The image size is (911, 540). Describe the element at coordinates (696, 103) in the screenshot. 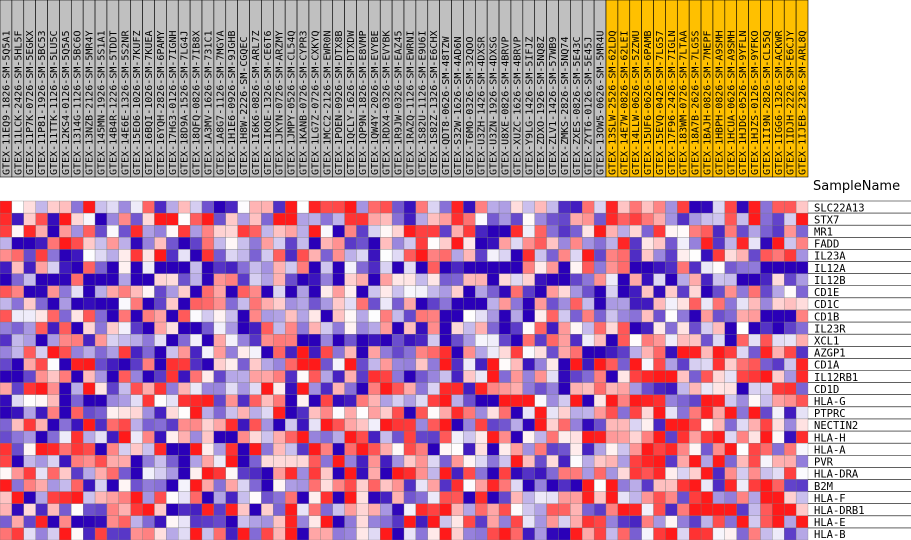

I see `column-label: GTEX-18A7B-2626-SM-7LG5S` at that location.